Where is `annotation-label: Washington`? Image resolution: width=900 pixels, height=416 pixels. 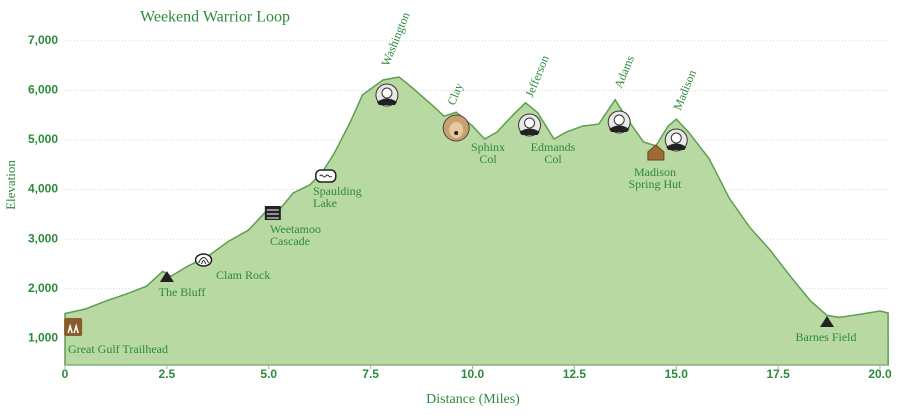 annotation-label: Washington is located at coordinates (395, 39).